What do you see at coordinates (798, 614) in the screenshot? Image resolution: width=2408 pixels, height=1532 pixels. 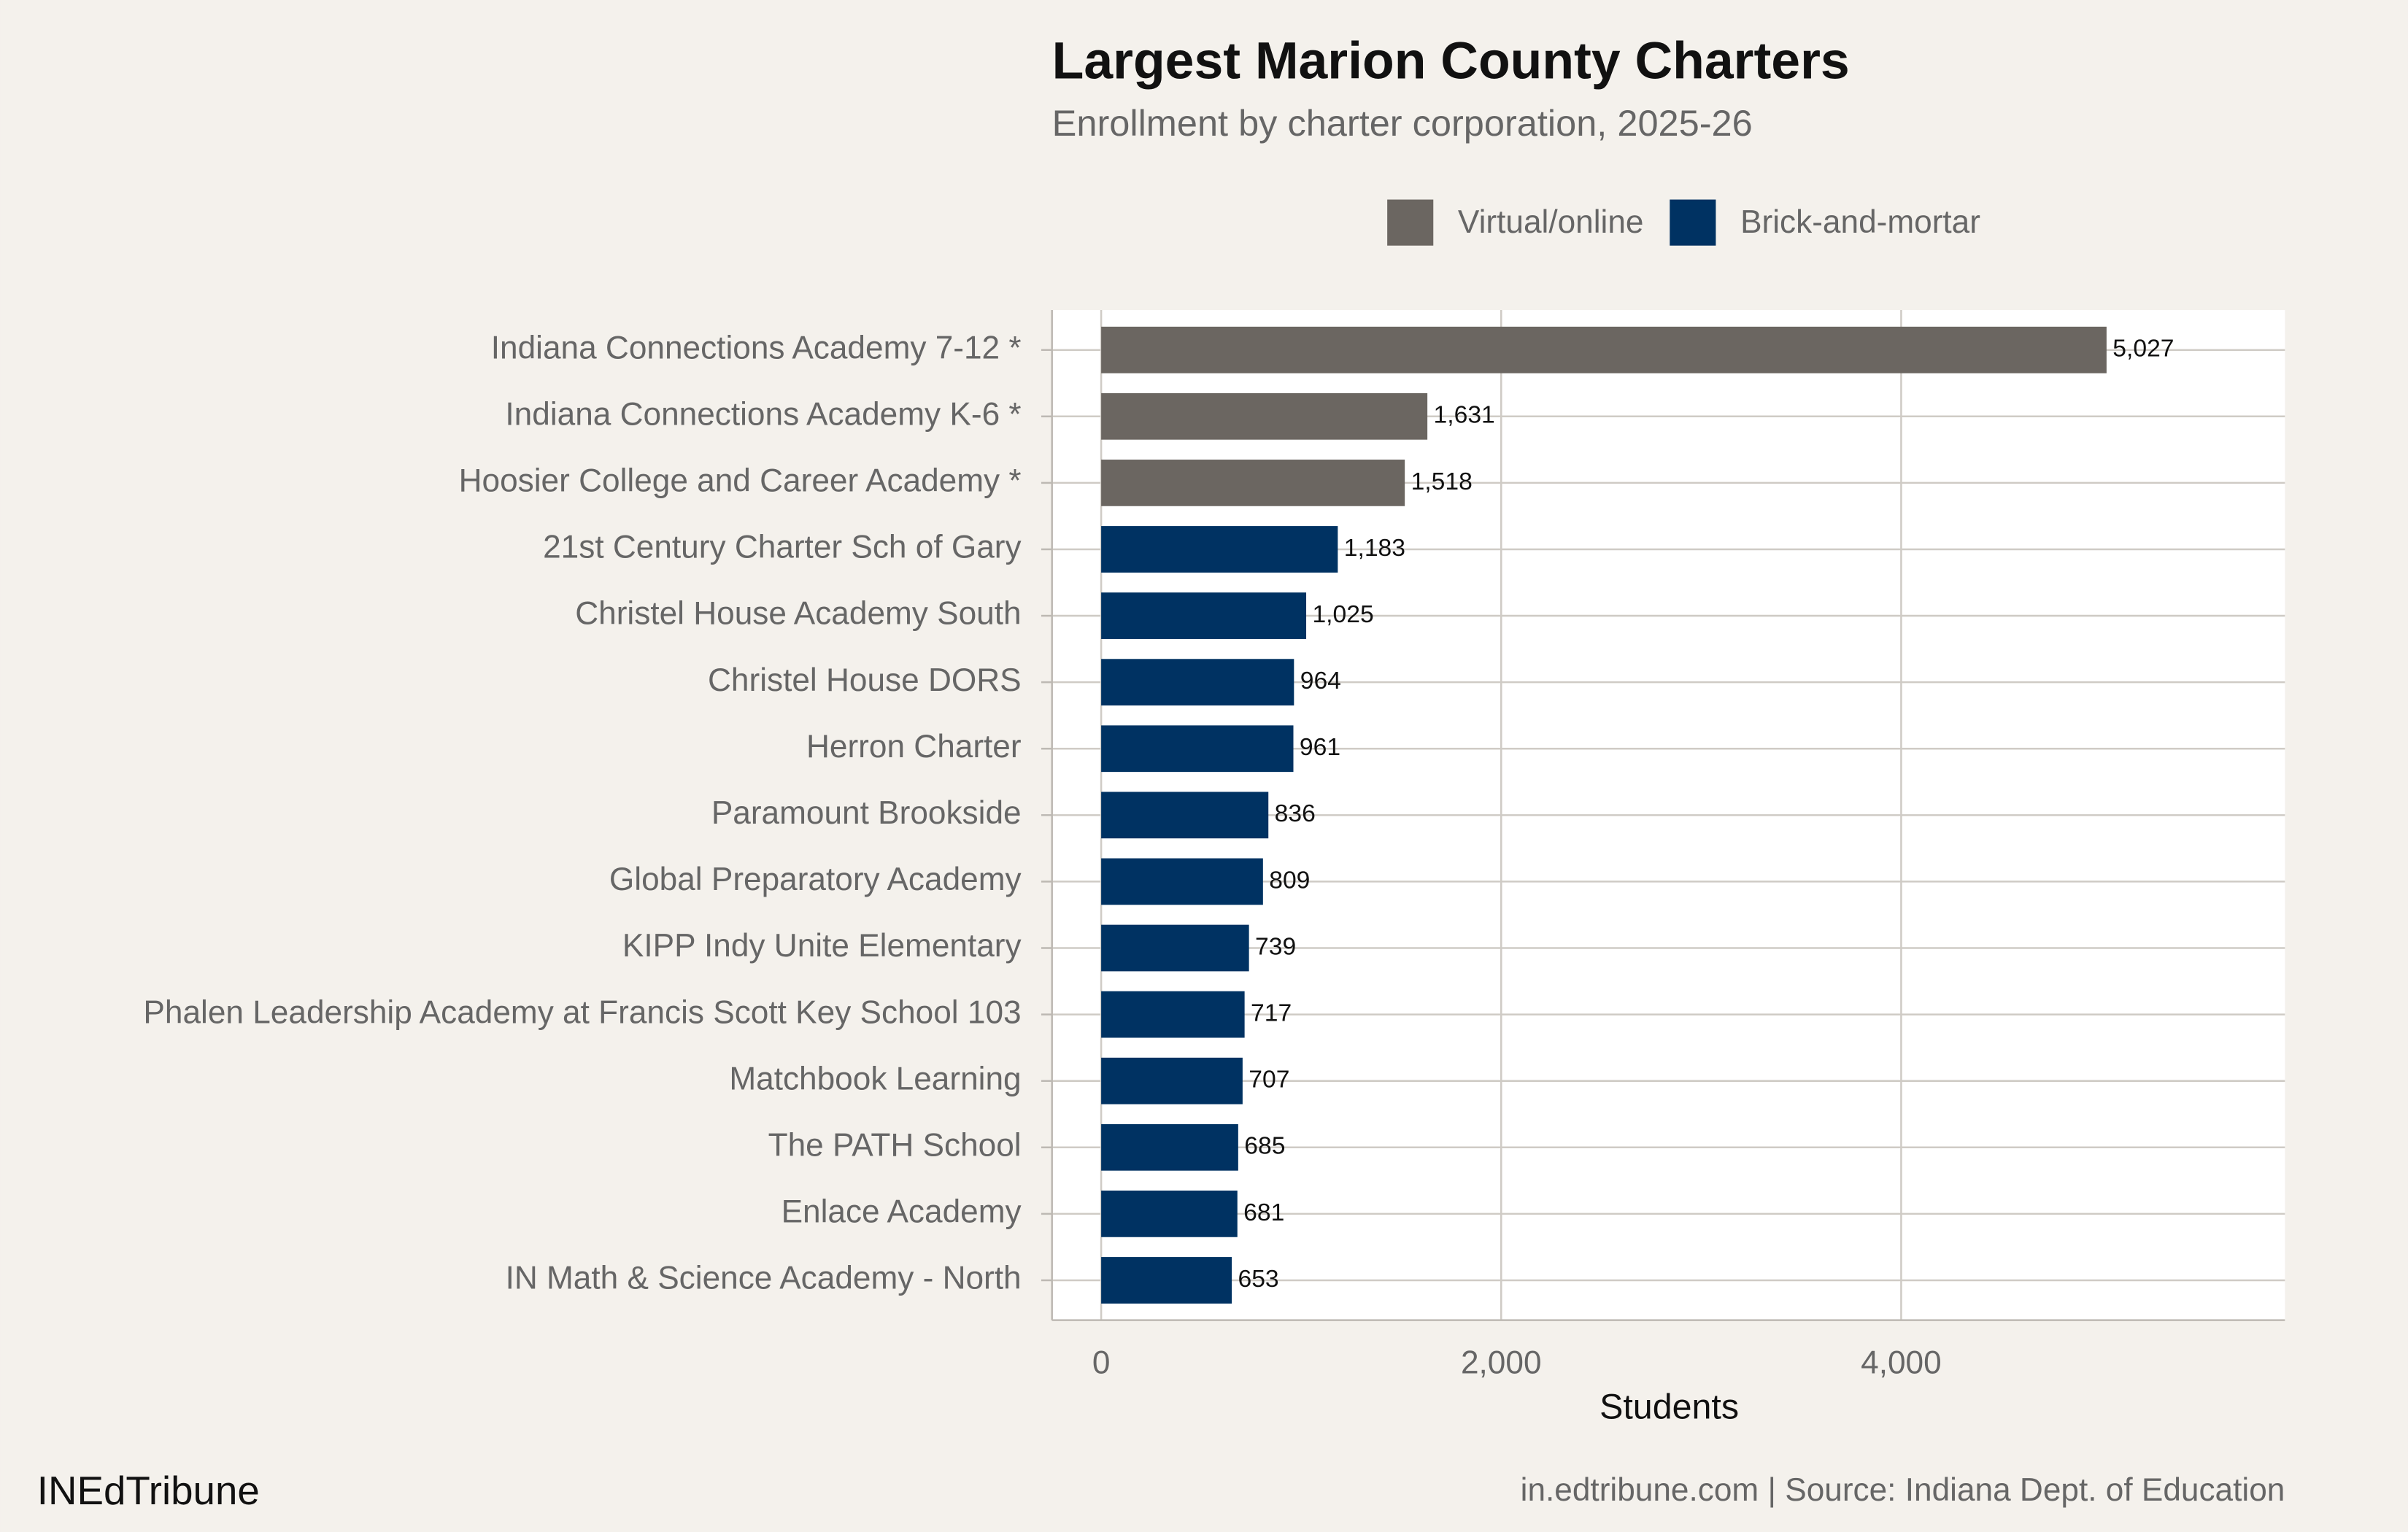 I see `y-tick-label: Christel House Academy South` at bounding box center [798, 614].